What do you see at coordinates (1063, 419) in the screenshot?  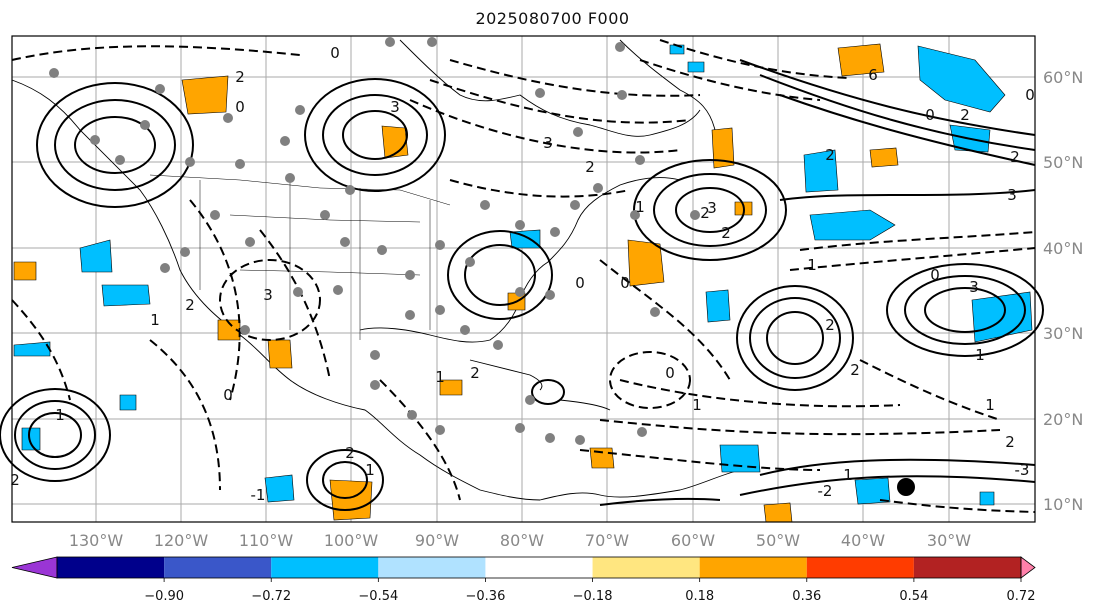 I see `latitude-label: 20°N` at bounding box center [1063, 419].